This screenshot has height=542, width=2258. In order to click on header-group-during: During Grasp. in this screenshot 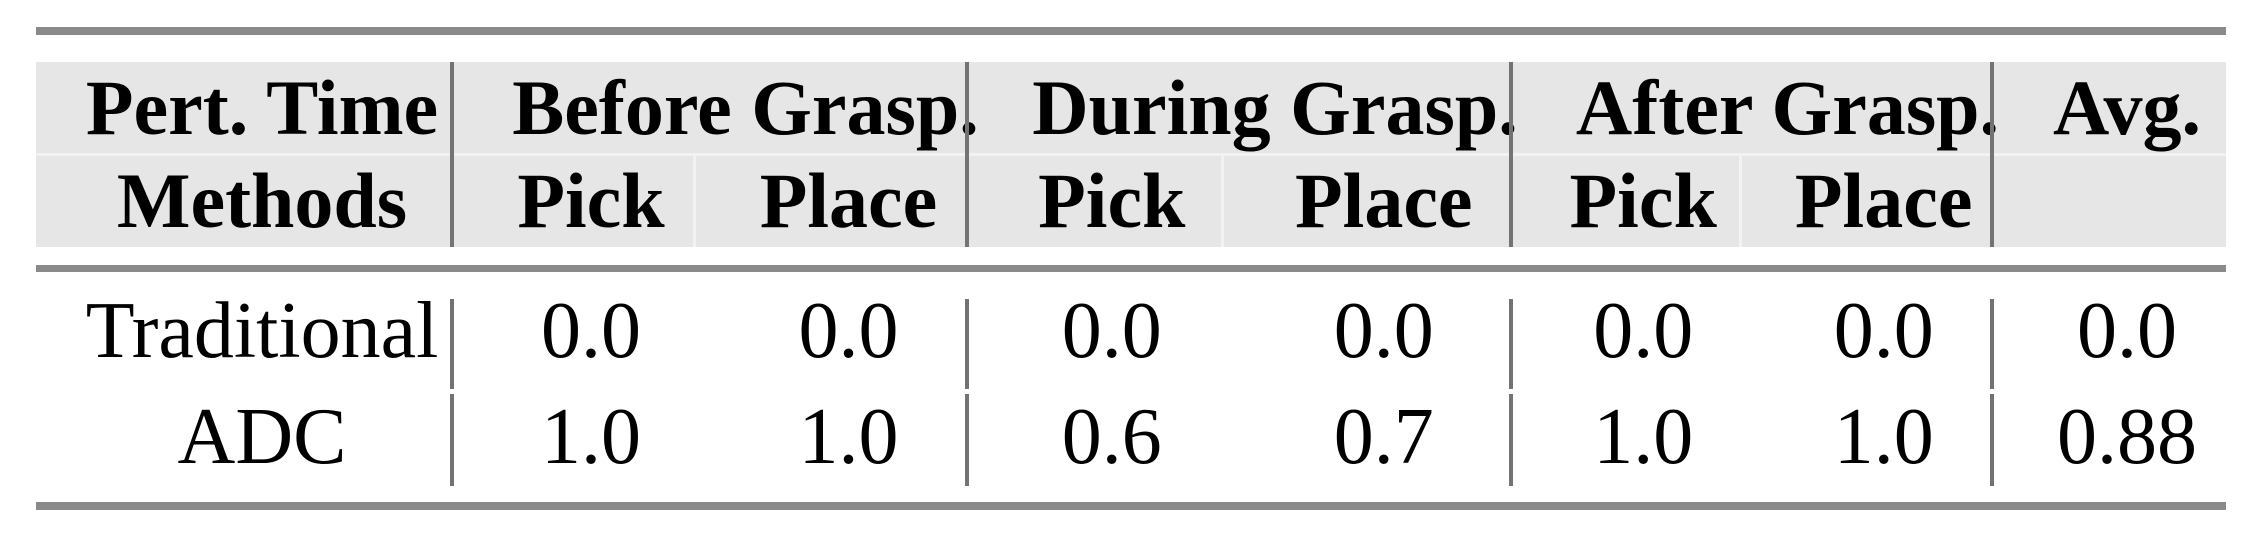, I will do `click(1275, 107)`.